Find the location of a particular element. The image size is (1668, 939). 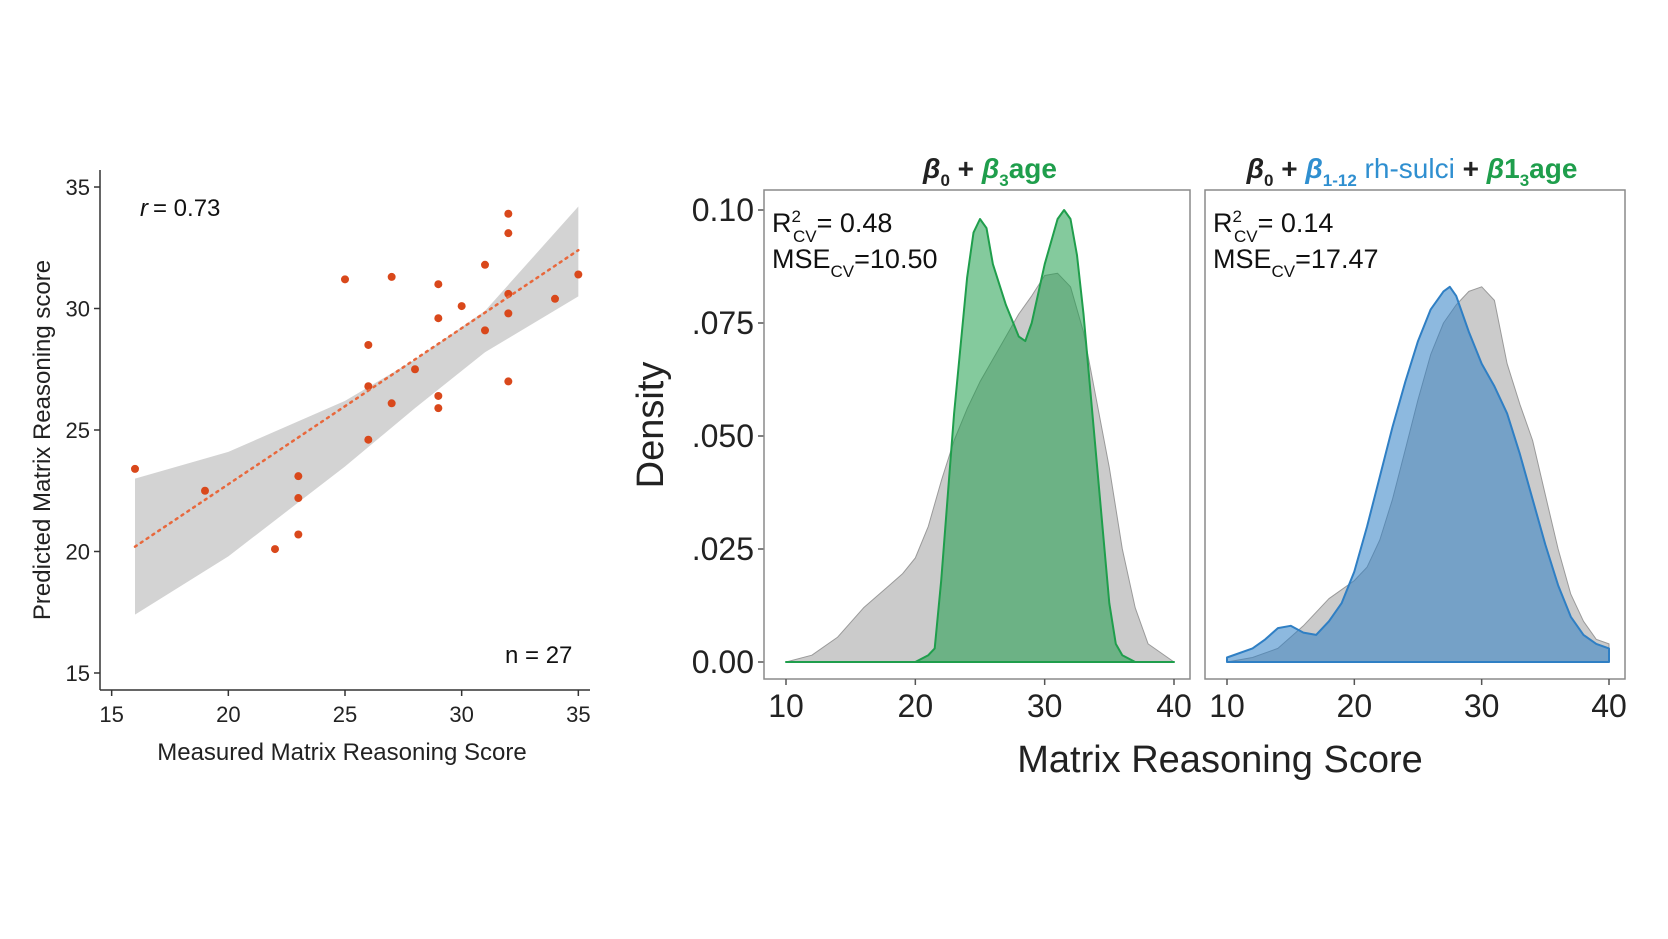

mse-annotation: MSECV=17.47 is located at coordinates (1295, 262).